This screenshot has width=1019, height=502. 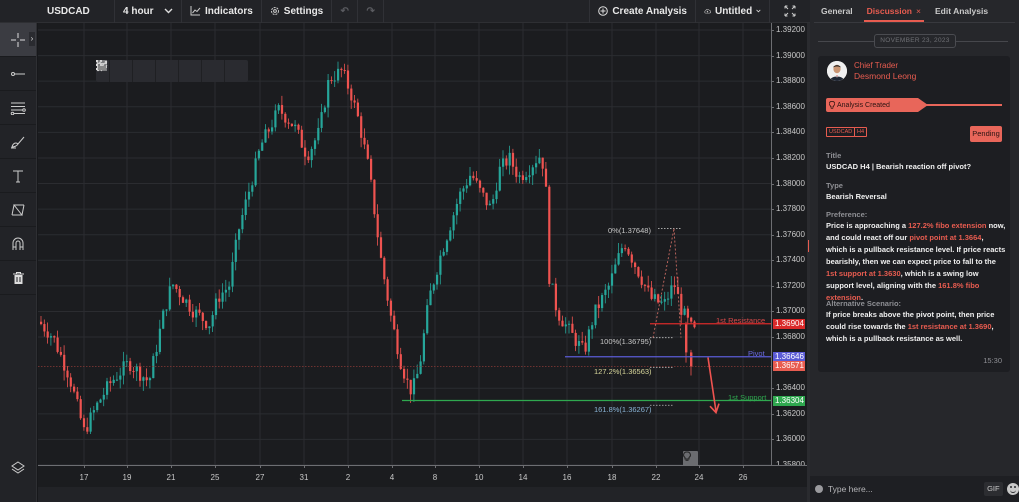 What do you see at coordinates (863, 273) in the screenshot?
I see `highlight-support: 1st support at 1.3630` at bounding box center [863, 273].